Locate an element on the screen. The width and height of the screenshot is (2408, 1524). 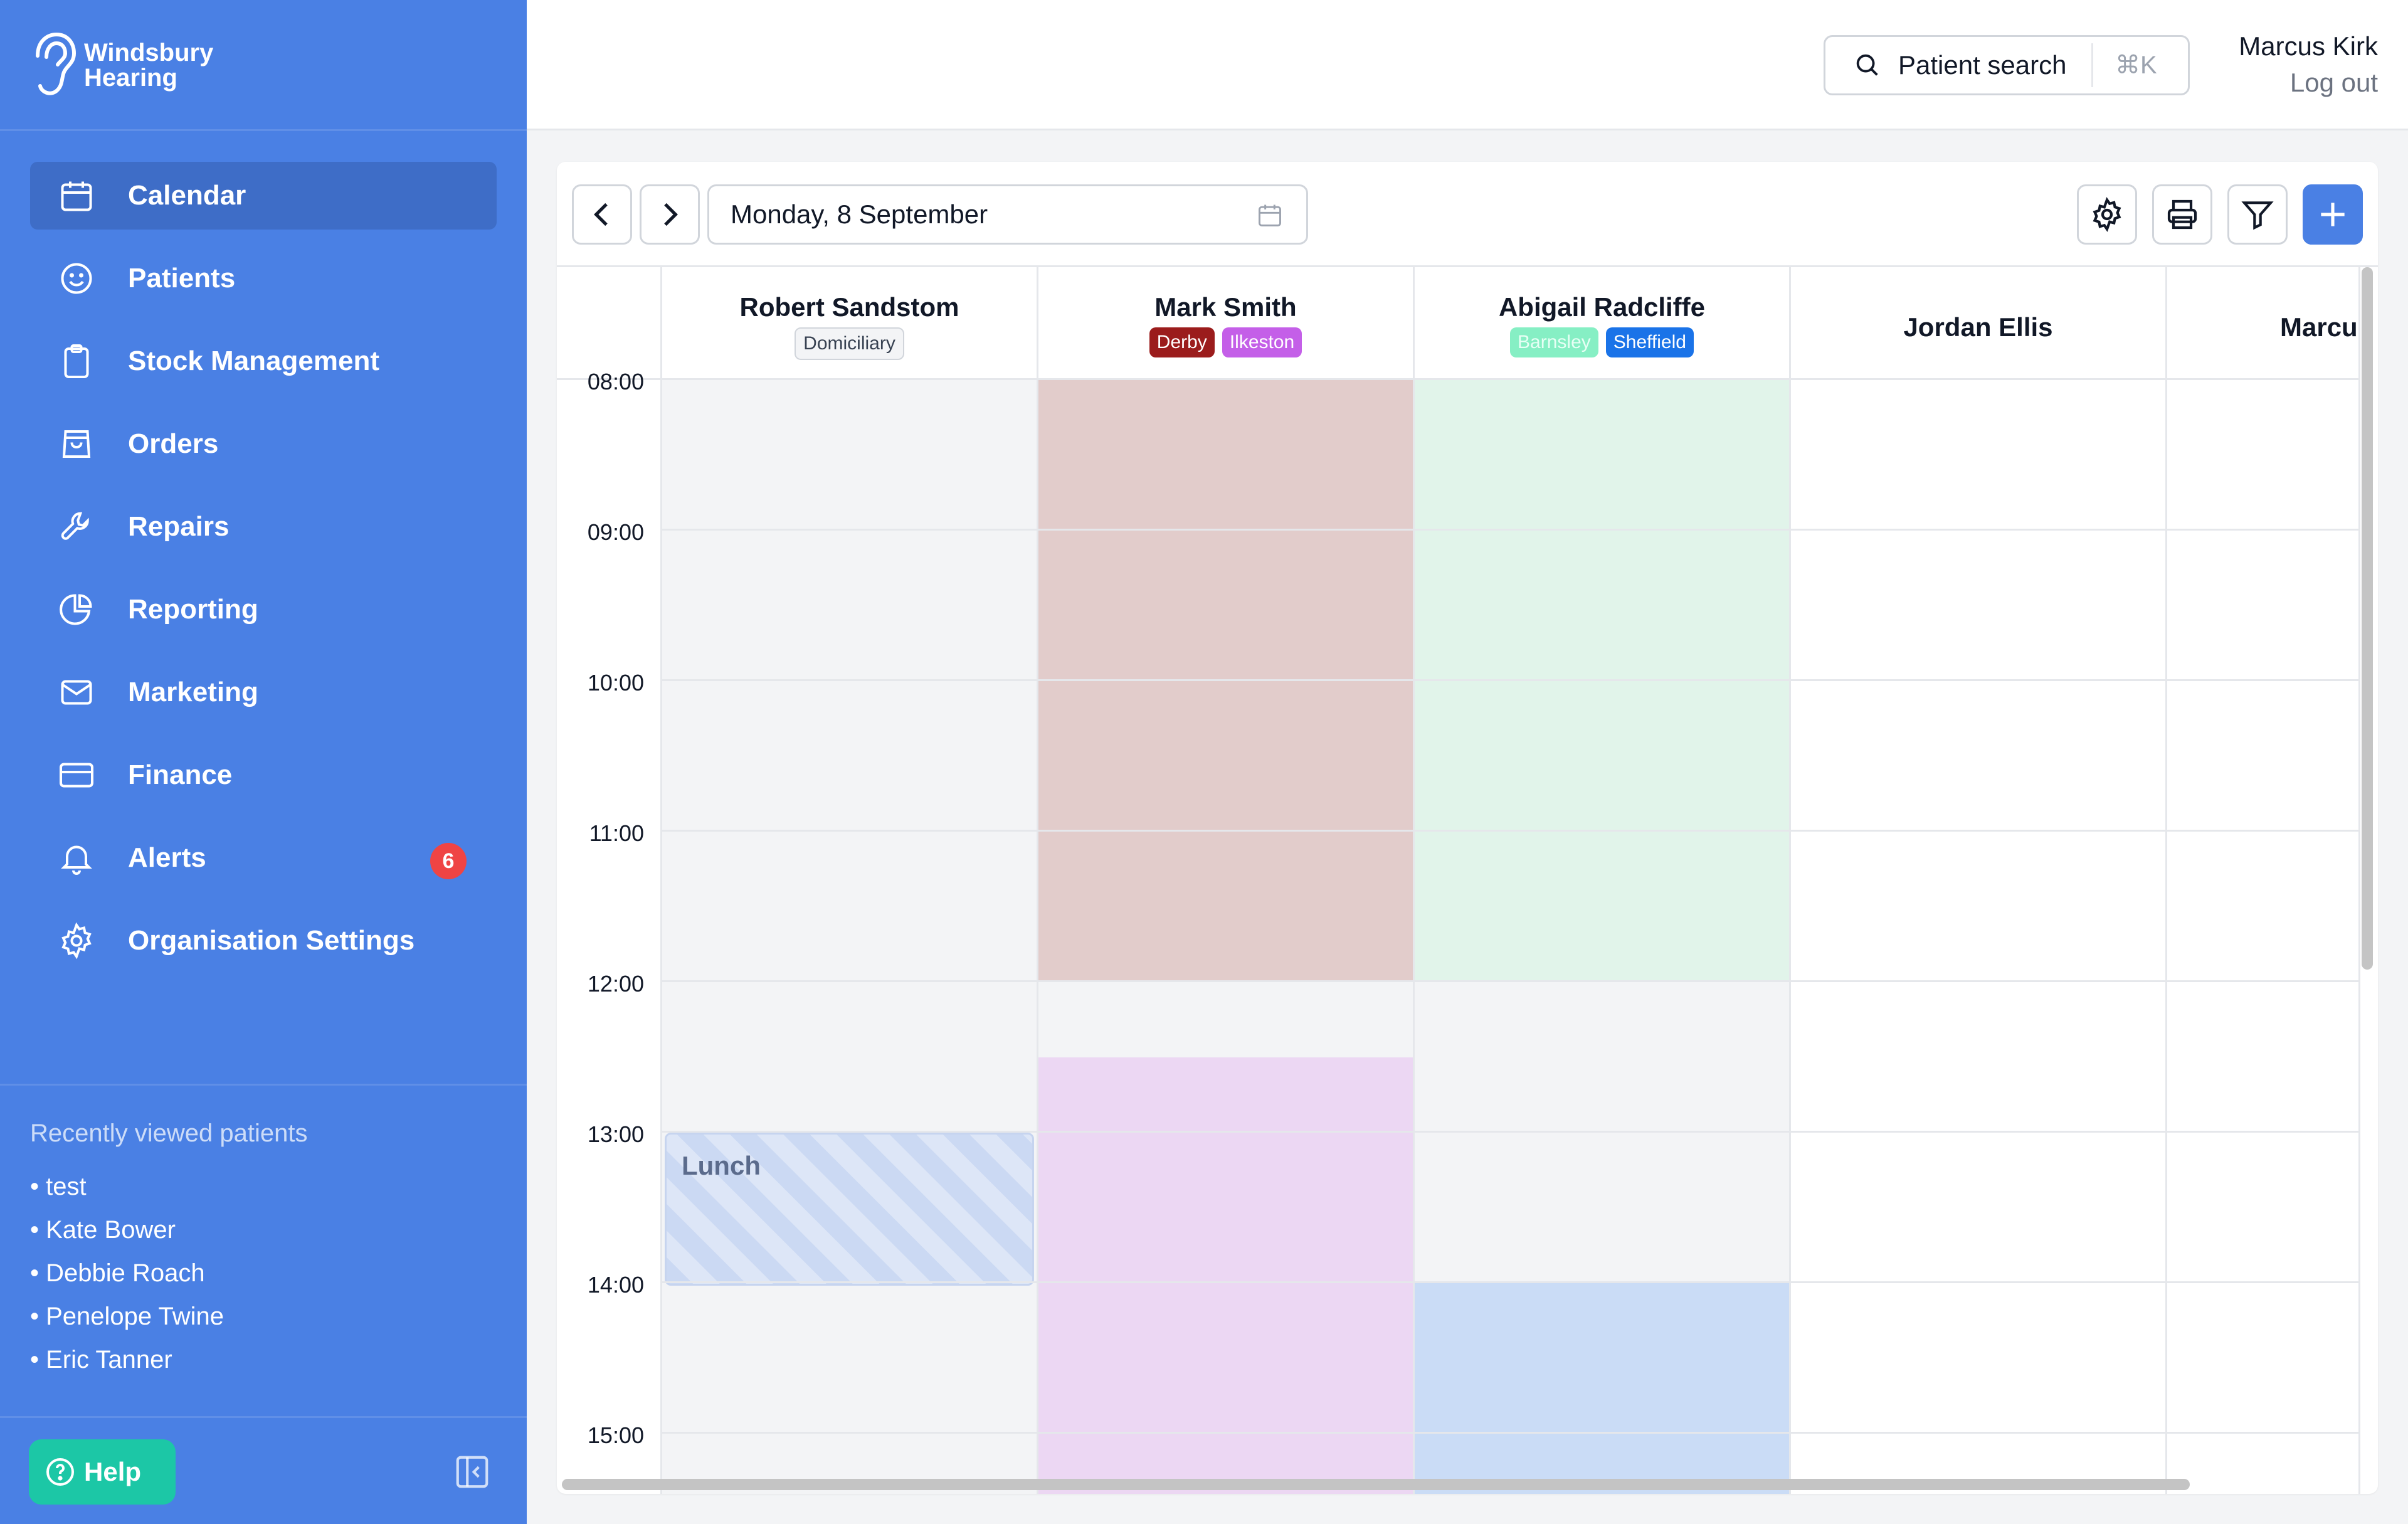
day-column-abigail-radcliffe is located at coordinates (1603, 937).